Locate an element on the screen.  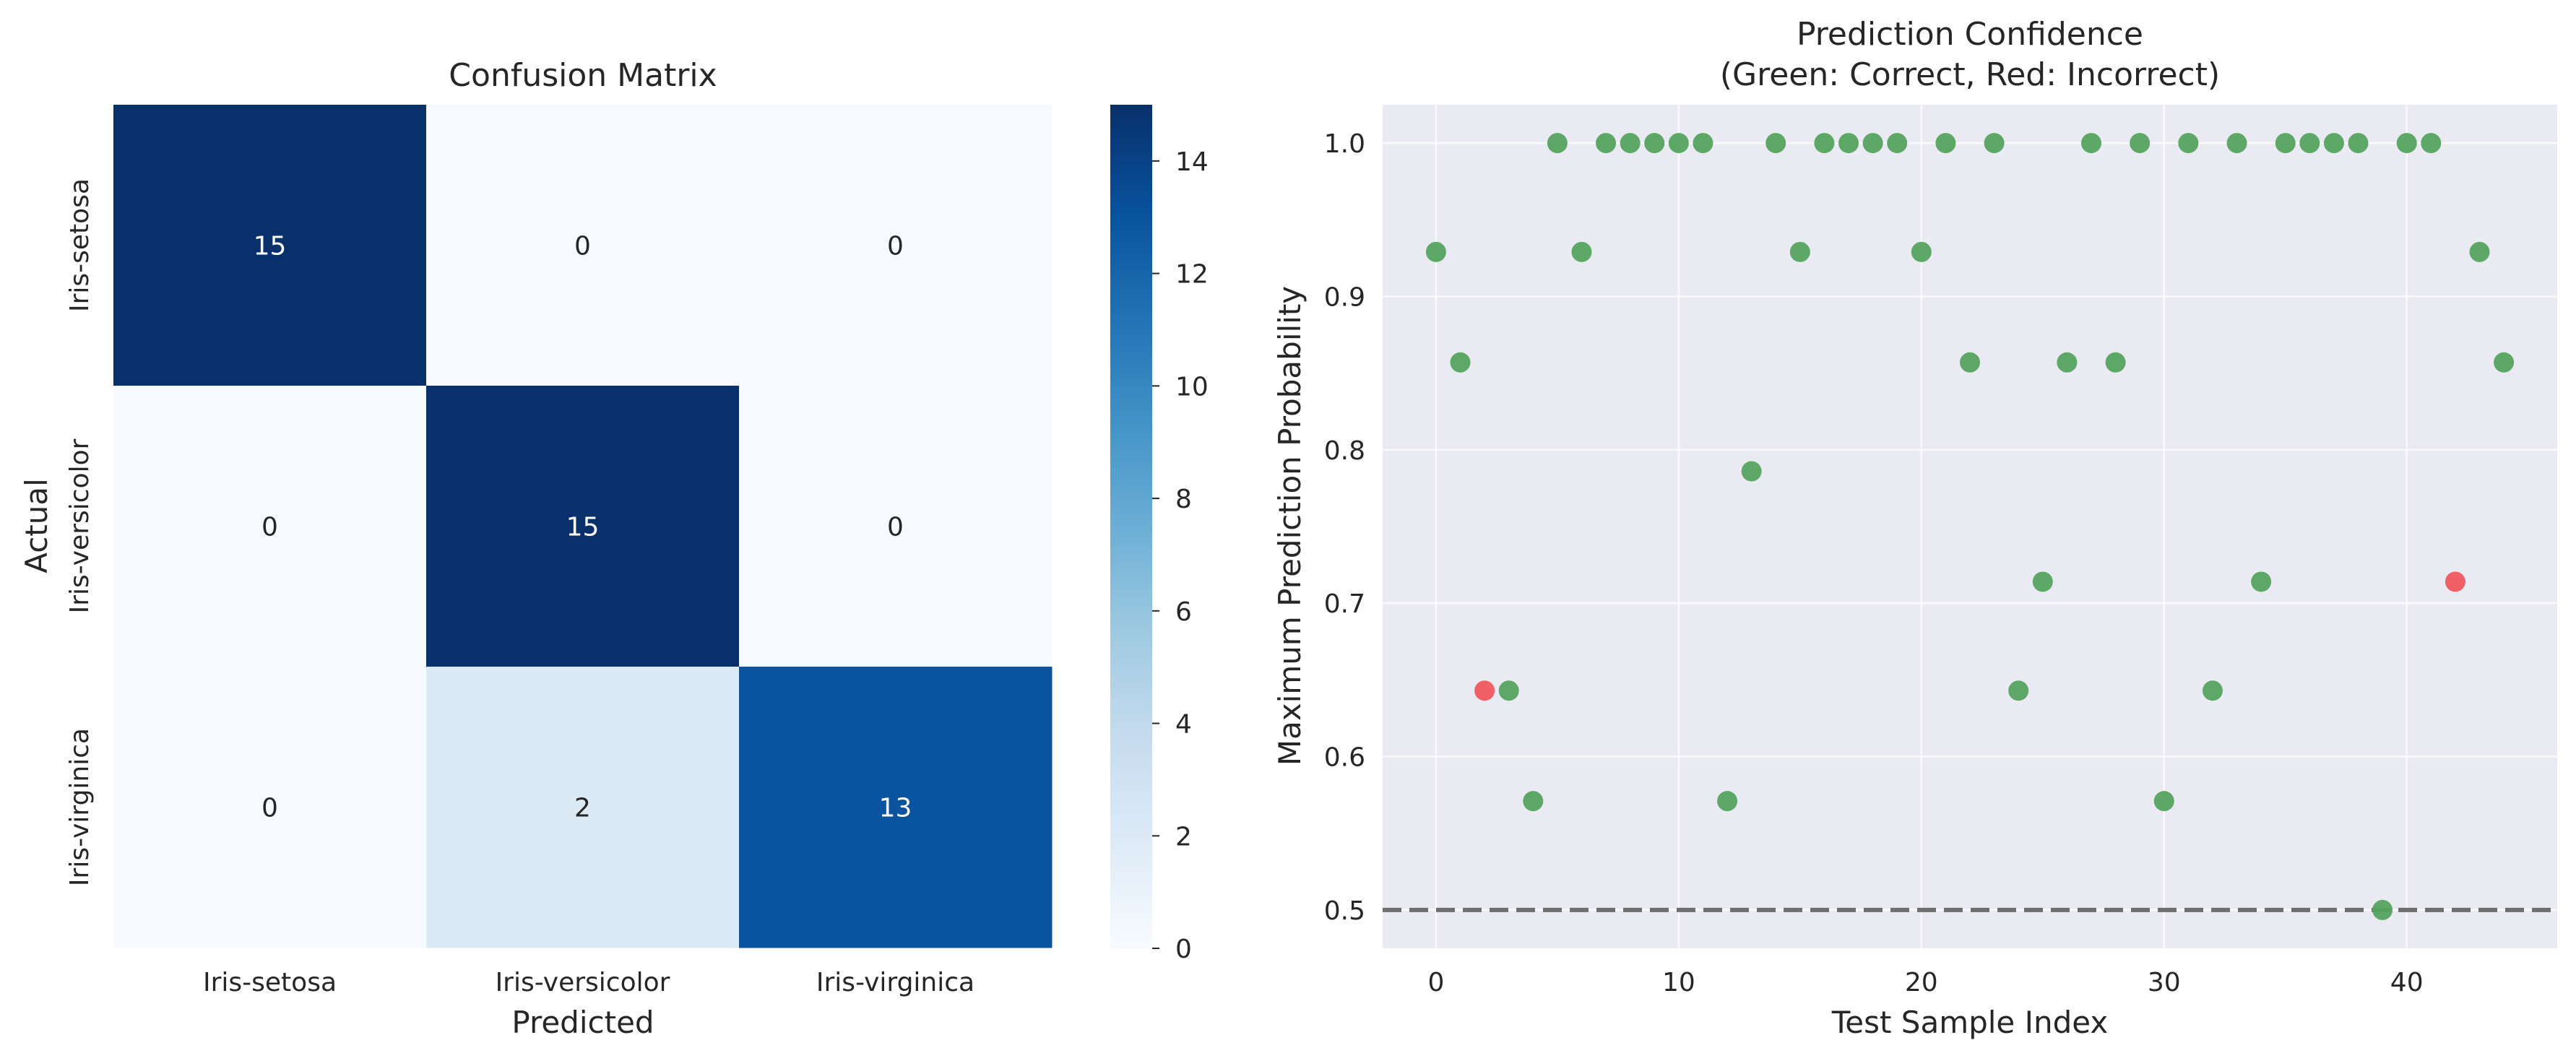
heatmap-cell-value-r0-c0: 15 is located at coordinates (270, 246).